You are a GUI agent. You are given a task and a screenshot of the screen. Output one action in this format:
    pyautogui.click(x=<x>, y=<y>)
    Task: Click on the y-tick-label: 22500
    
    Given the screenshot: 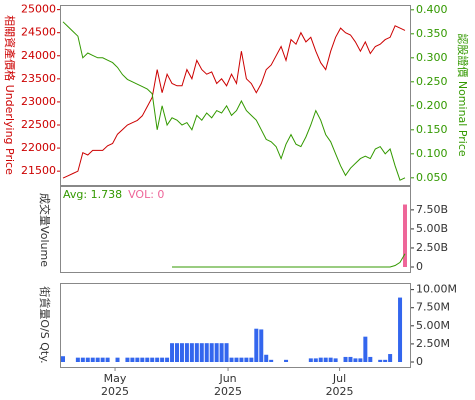 What is the action you would take?
    pyautogui.click(x=38, y=124)
    